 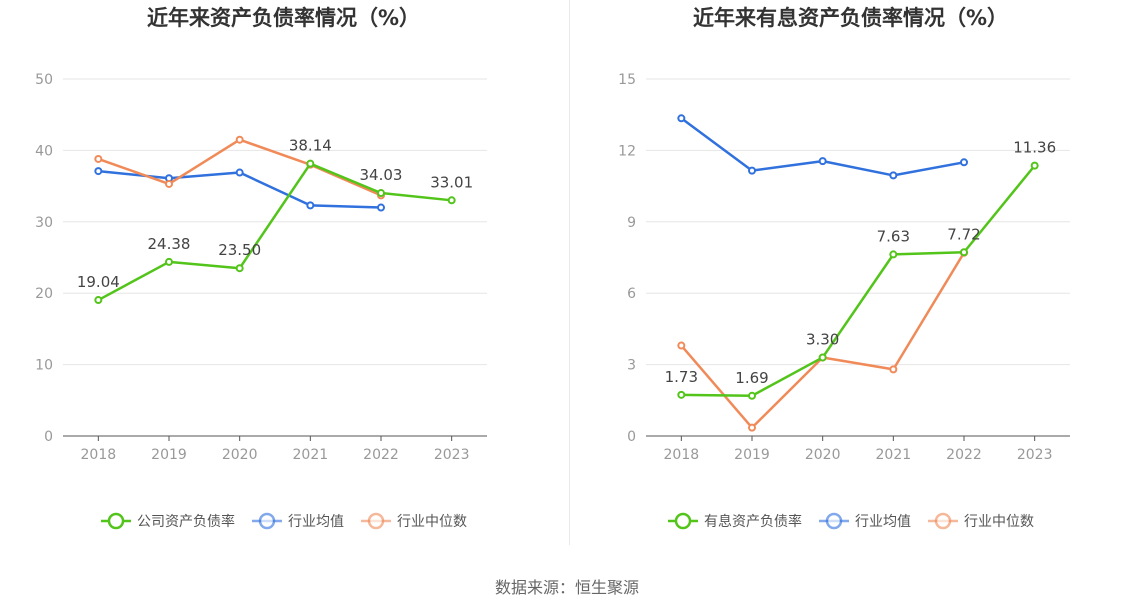 I want to click on y-tick-label: 6, so click(x=631, y=294).